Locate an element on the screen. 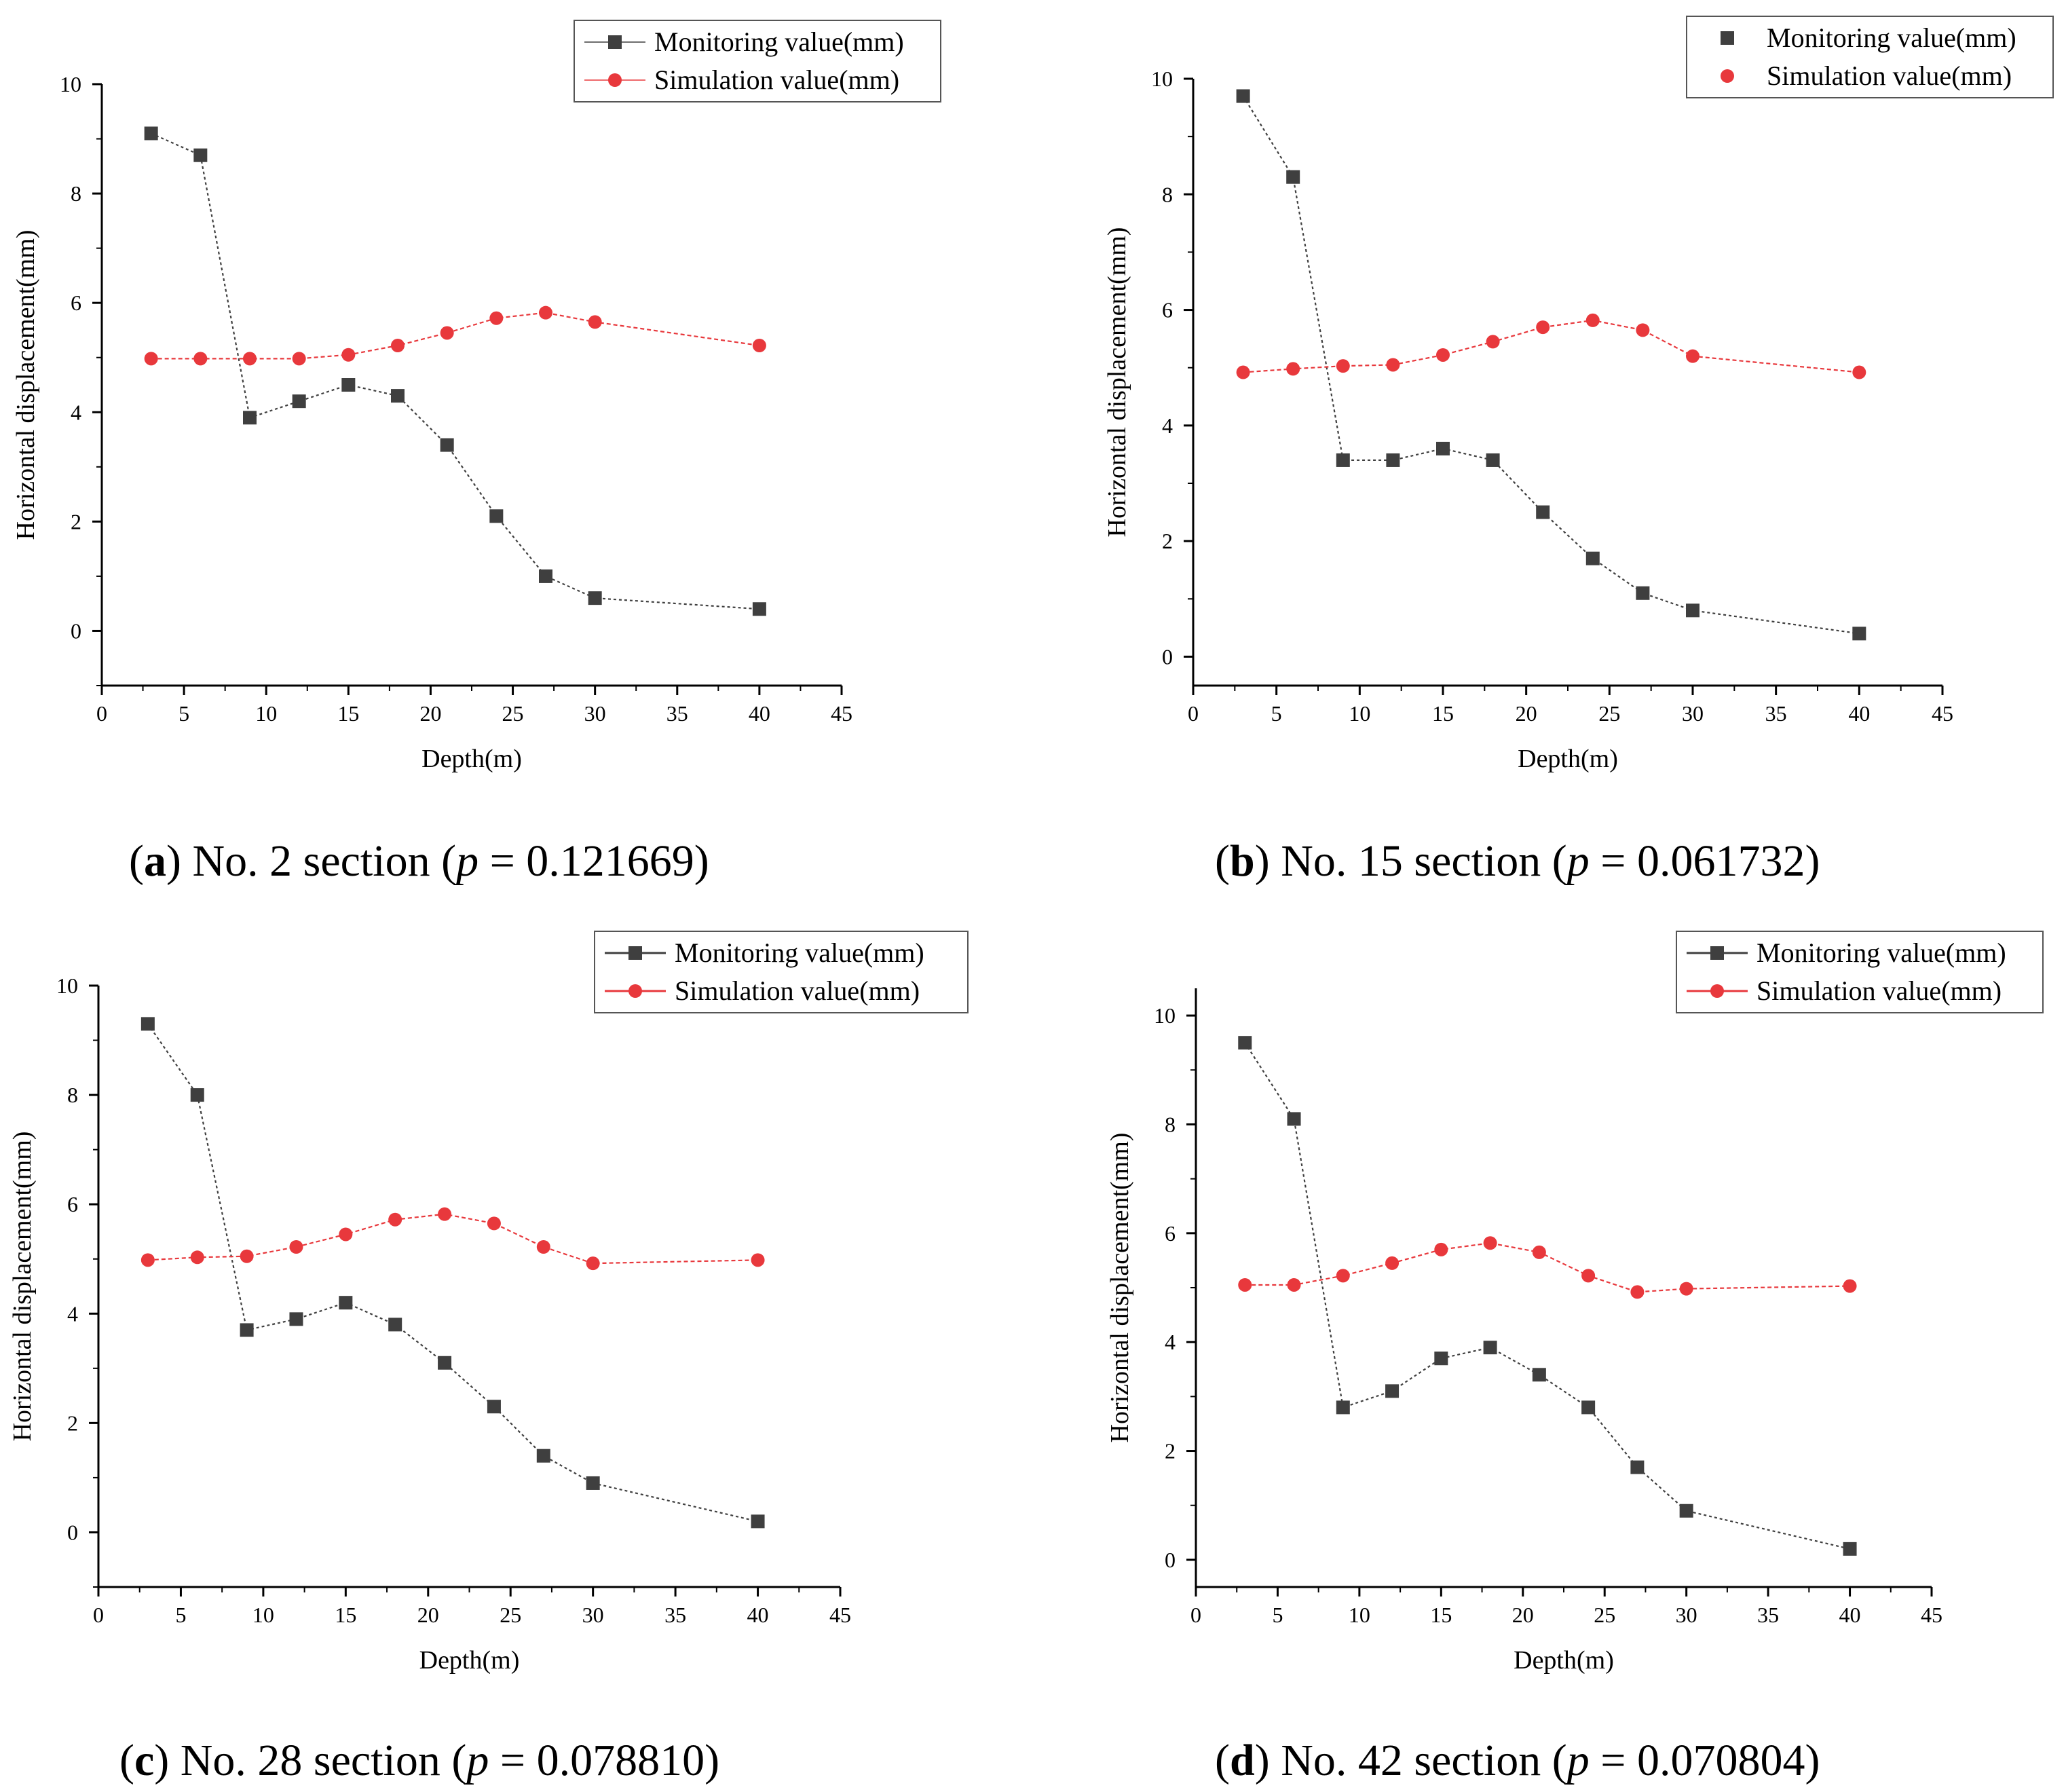  caption-value: = 0.078810) is located at coordinates (604, 1760).